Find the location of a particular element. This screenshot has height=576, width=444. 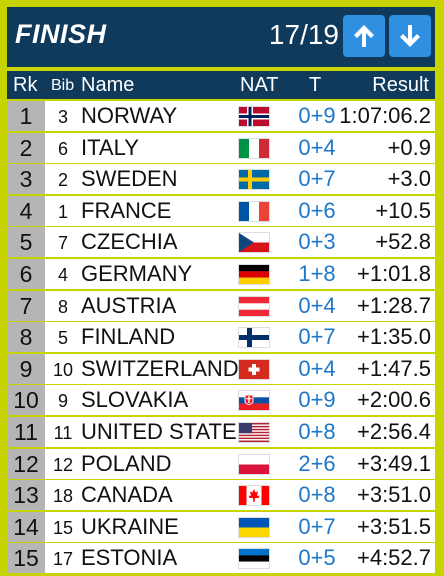

table-row: 11 11 UNITED STATES 0+8 +2:56.4 is located at coordinates (221, 431).